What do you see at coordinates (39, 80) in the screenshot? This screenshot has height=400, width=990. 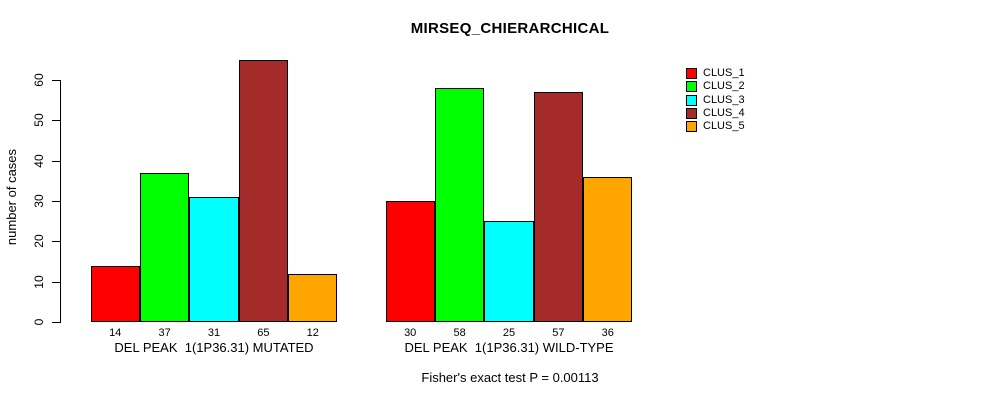 I see `y-tick-label: 60` at bounding box center [39, 80].